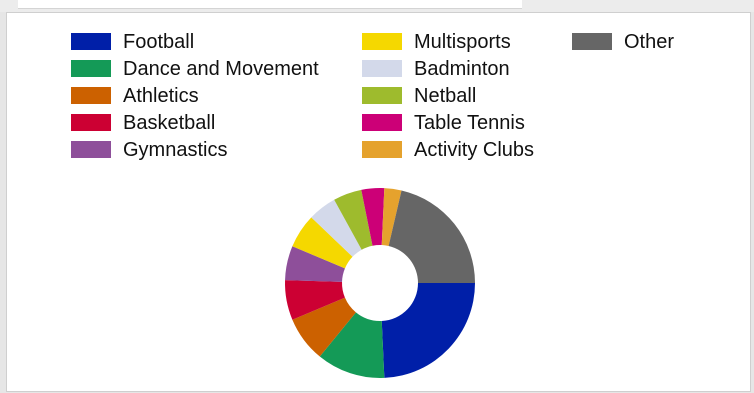 The image size is (754, 393). I want to click on legend-label: Multisports, so click(462, 41).